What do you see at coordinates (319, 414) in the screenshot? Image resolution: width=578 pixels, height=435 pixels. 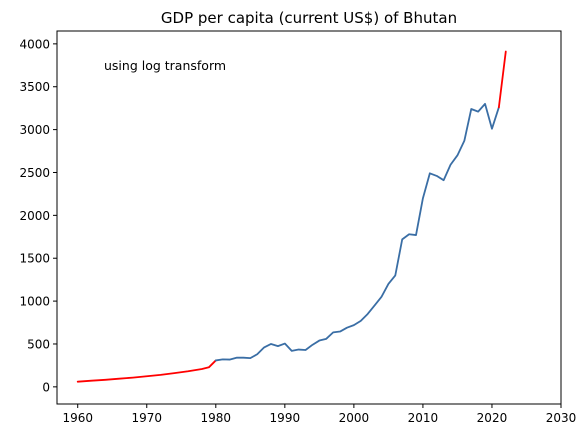 I see `x-axis: 1960 1970 1980 1990 2000 2010 2020 2030` at bounding box center [319, 414].